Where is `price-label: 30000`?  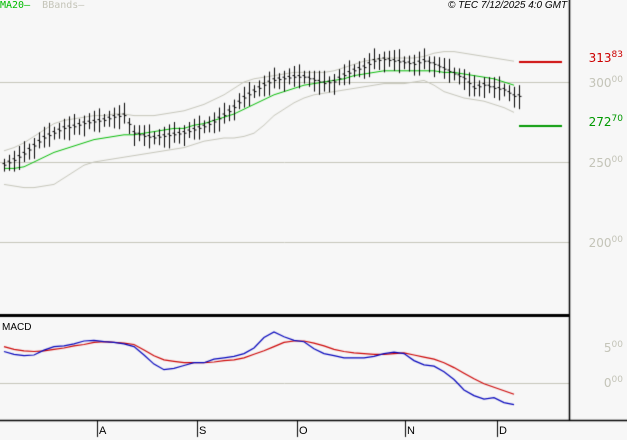
price-label: 30000 is located at coordinates (605, 82).